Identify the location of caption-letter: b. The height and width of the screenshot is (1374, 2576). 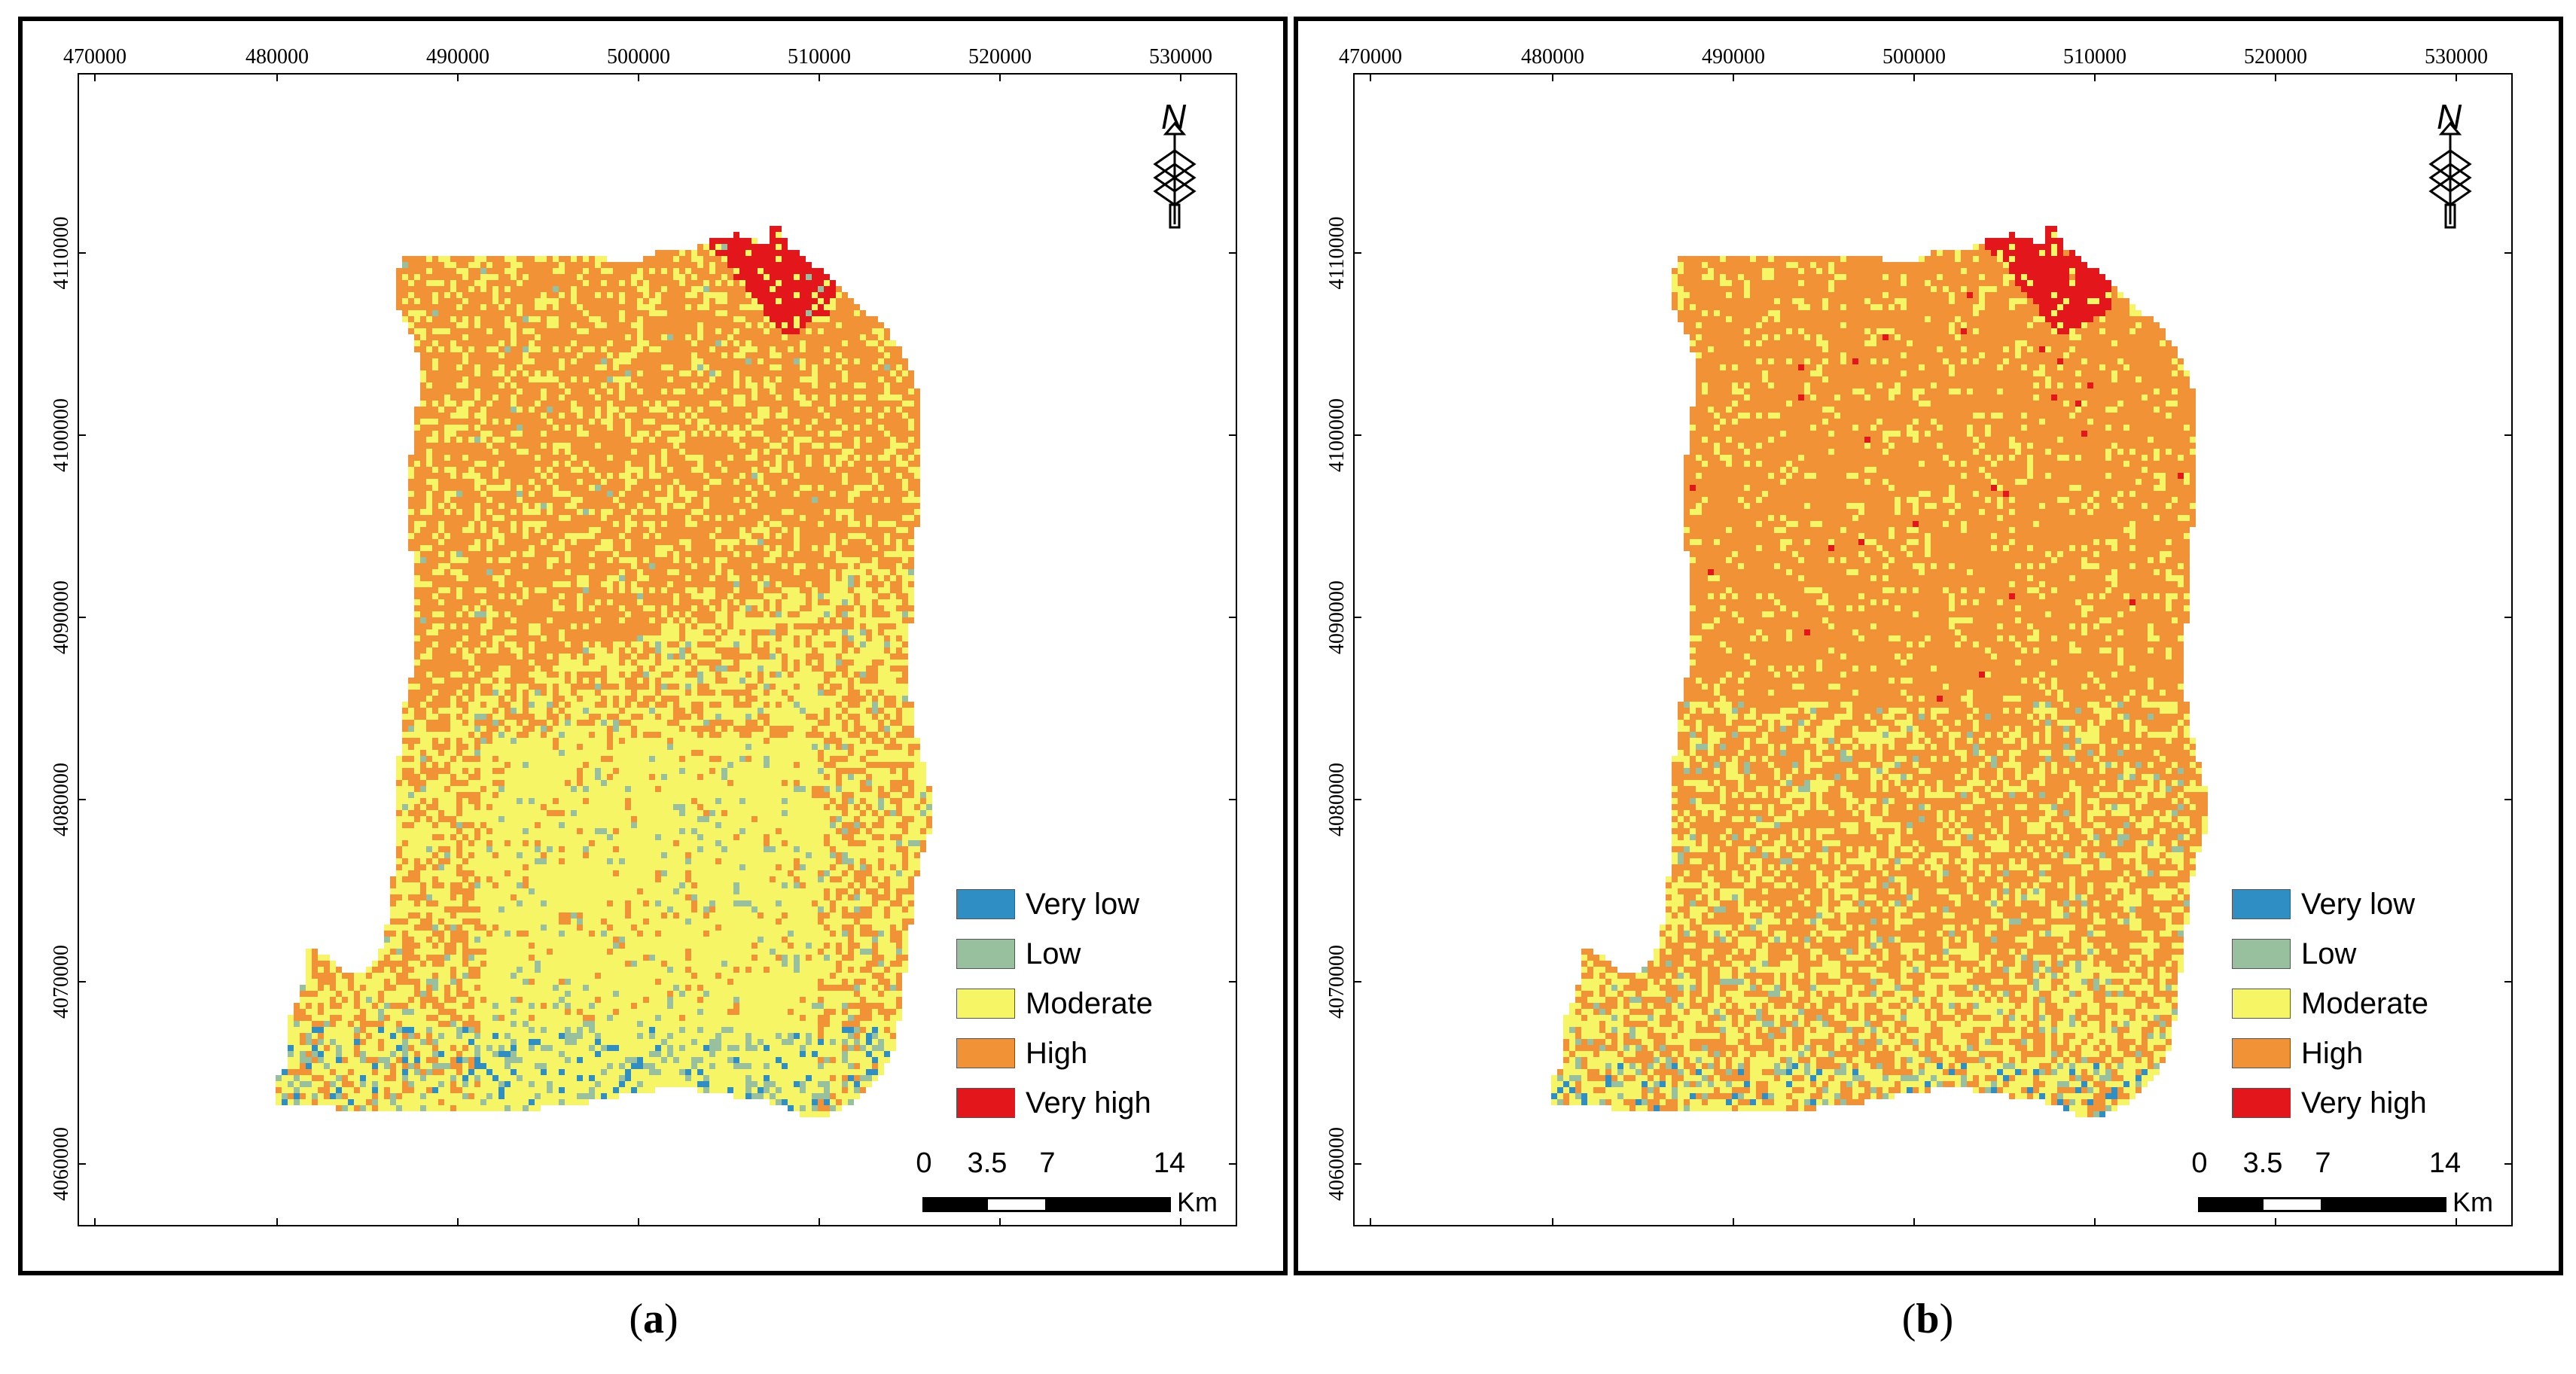
(1927, 1319).